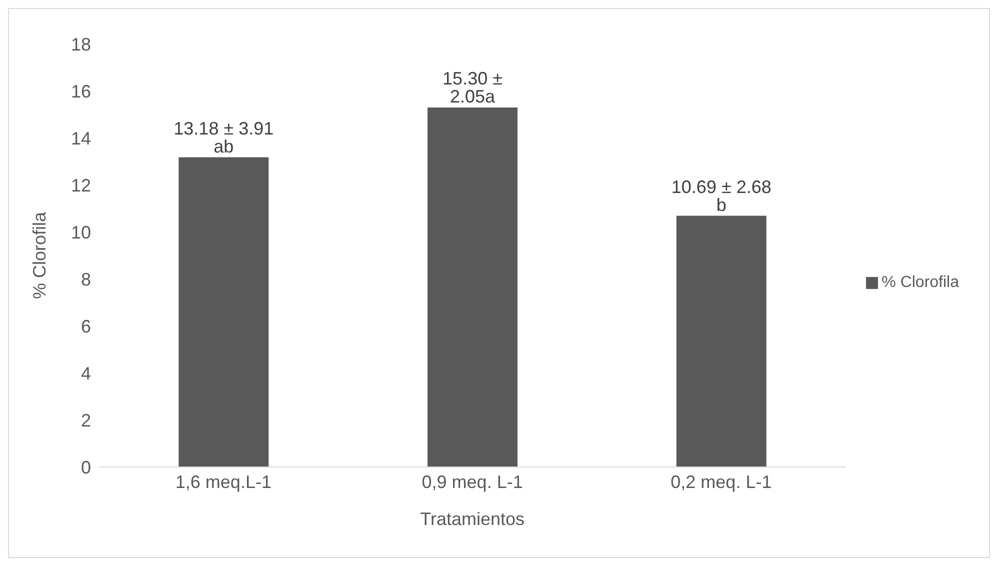 The width and height of the screenshot is (998, 565). What do you see at coordinates (224, 137) in the screenshot?
I see `text: 13.18 ± 3.91 ab` at bounding box center [224, 137].